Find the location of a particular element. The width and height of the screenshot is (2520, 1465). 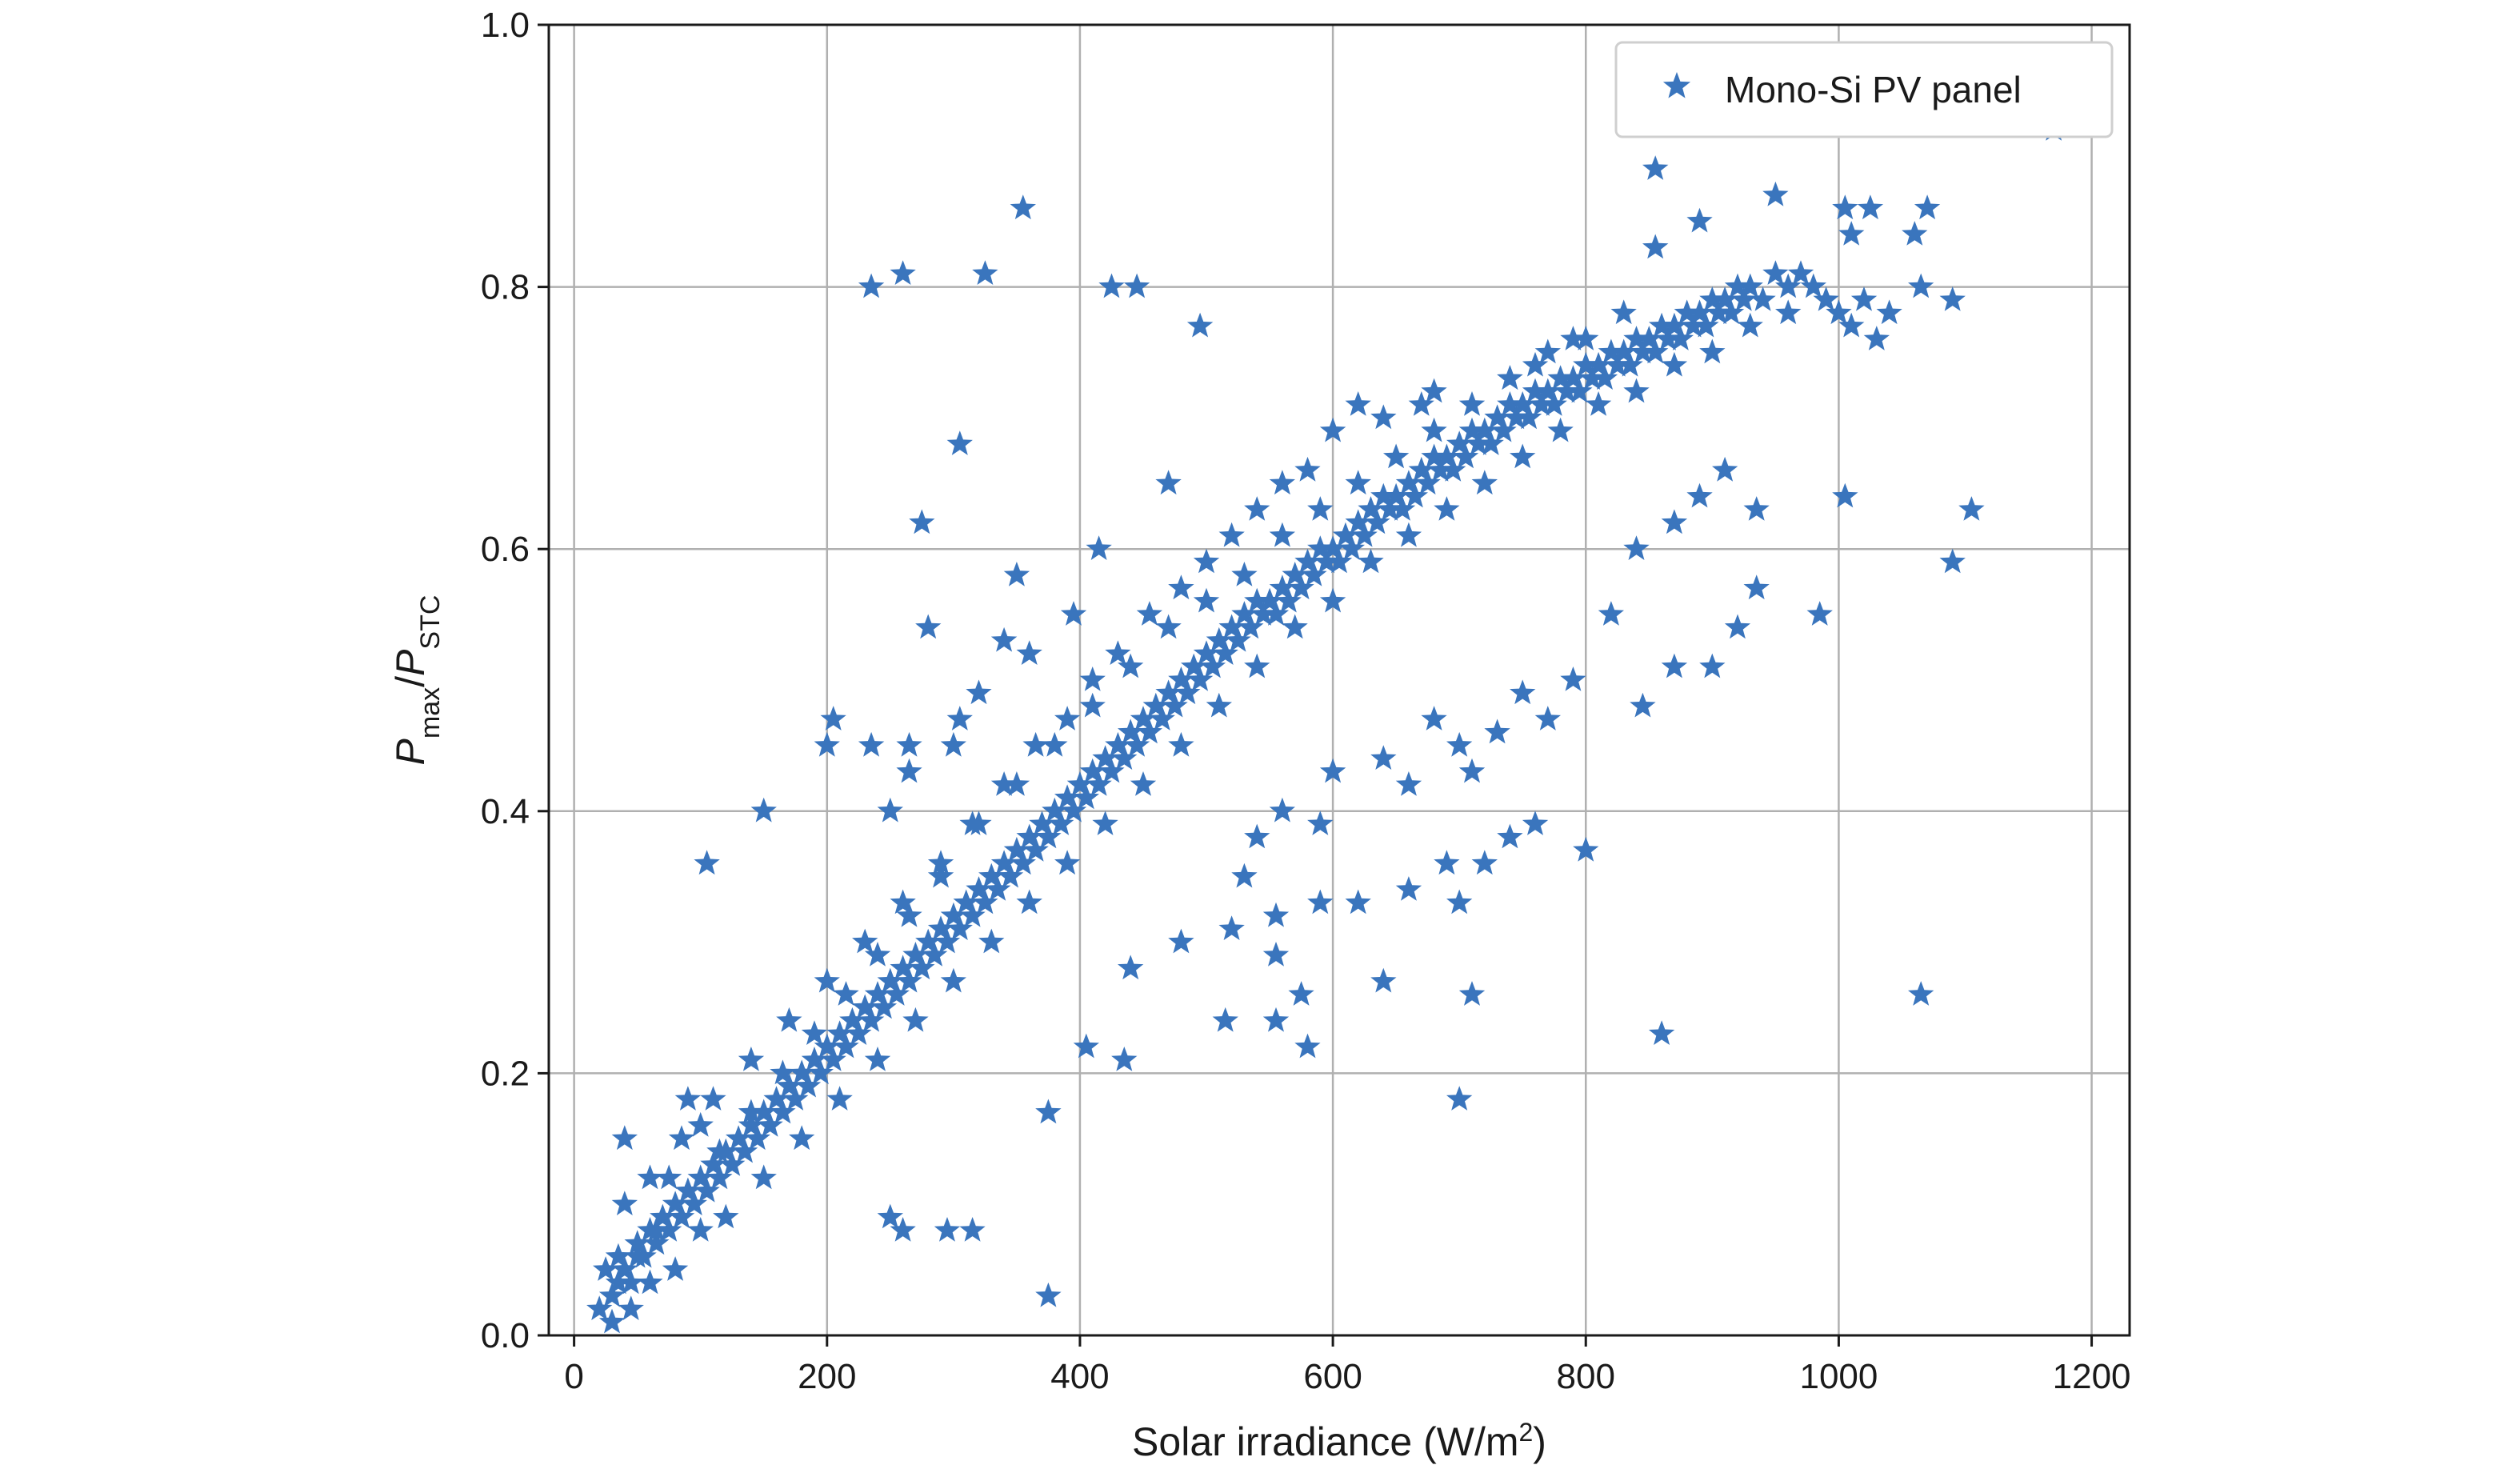

y-tick-label: 0.0 is located at coordinates (505, 1335).